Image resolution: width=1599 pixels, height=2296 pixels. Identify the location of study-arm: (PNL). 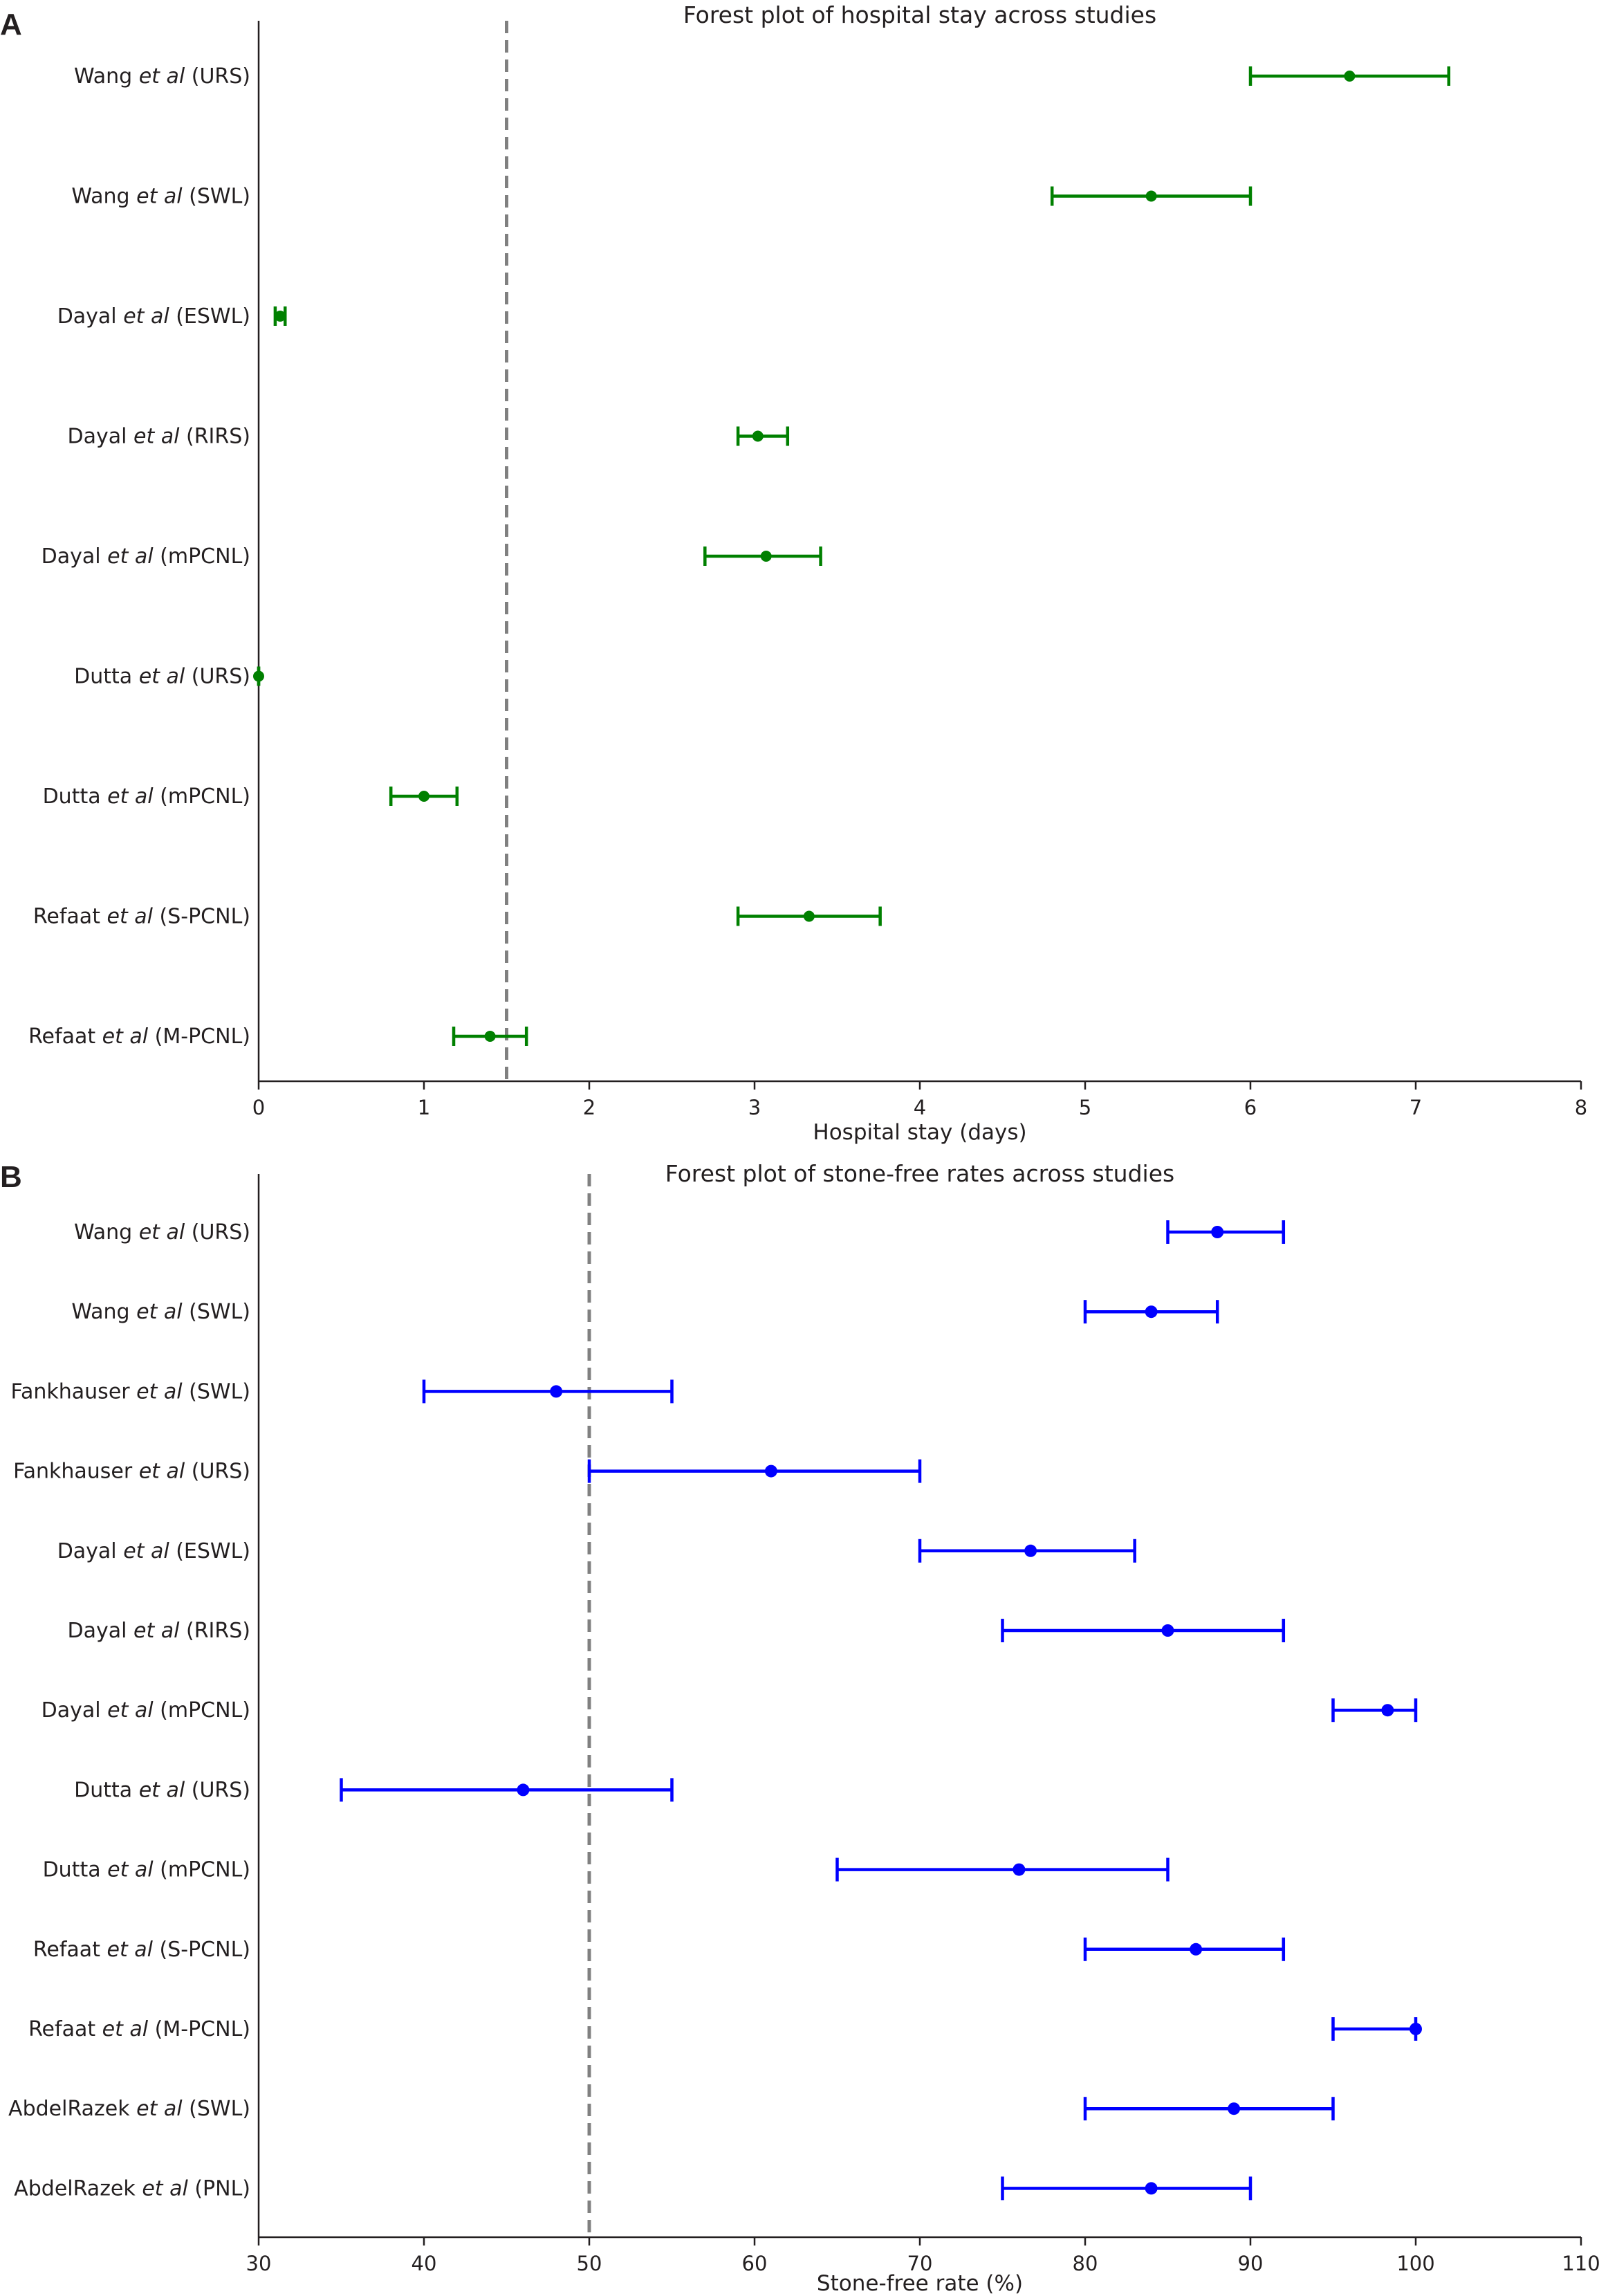
(219, 2188).